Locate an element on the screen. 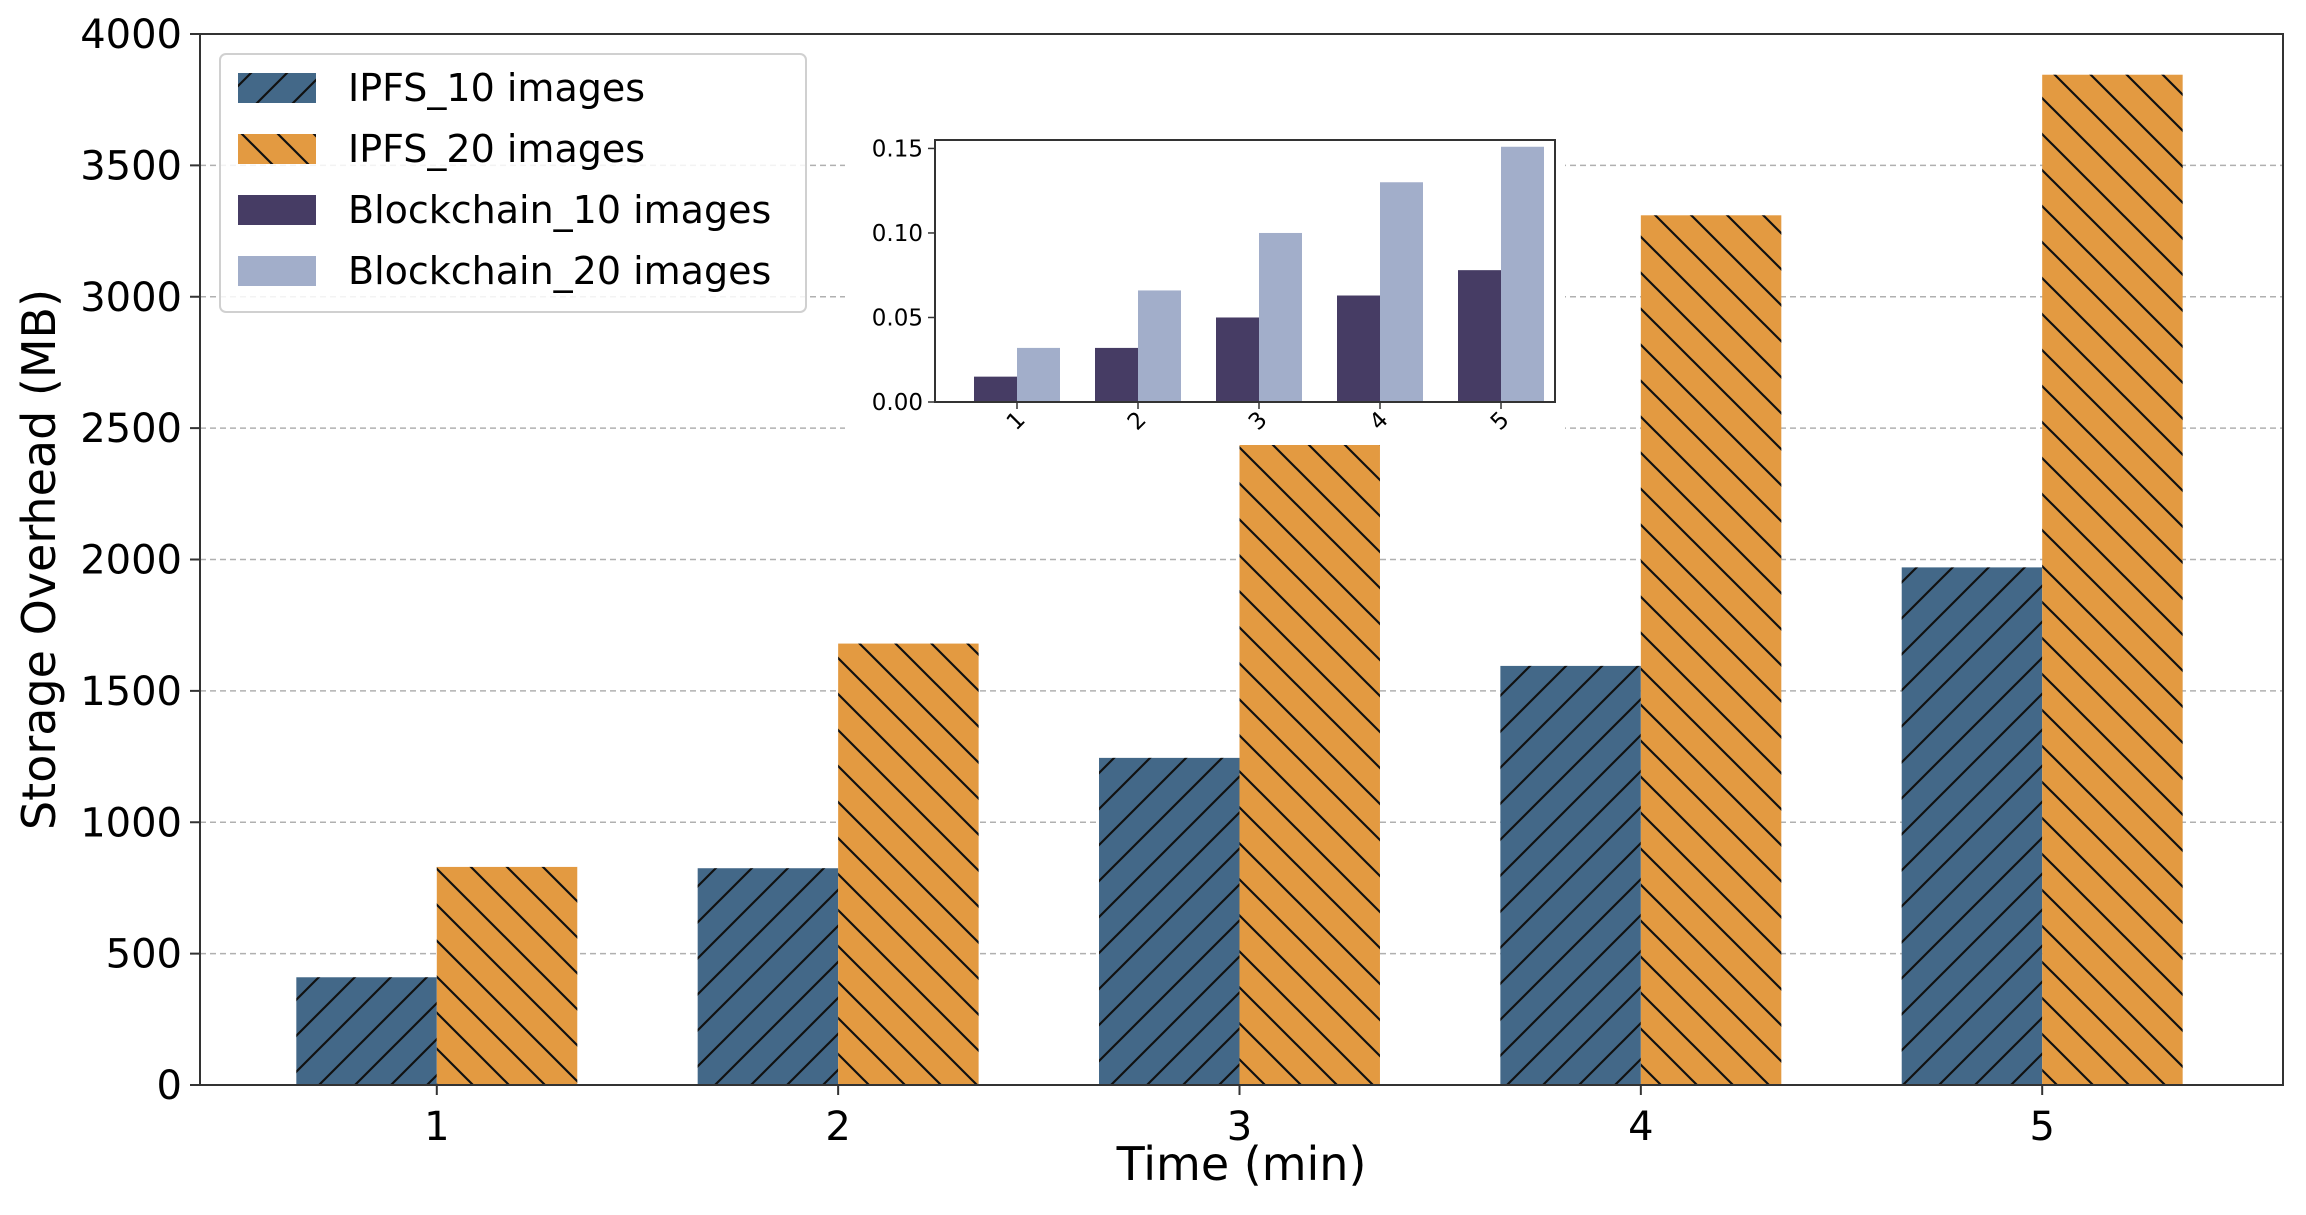 The height and width of the screenshot is (1215, 2306). y-tick-label: 0 is located at coordinates (169, 1086).